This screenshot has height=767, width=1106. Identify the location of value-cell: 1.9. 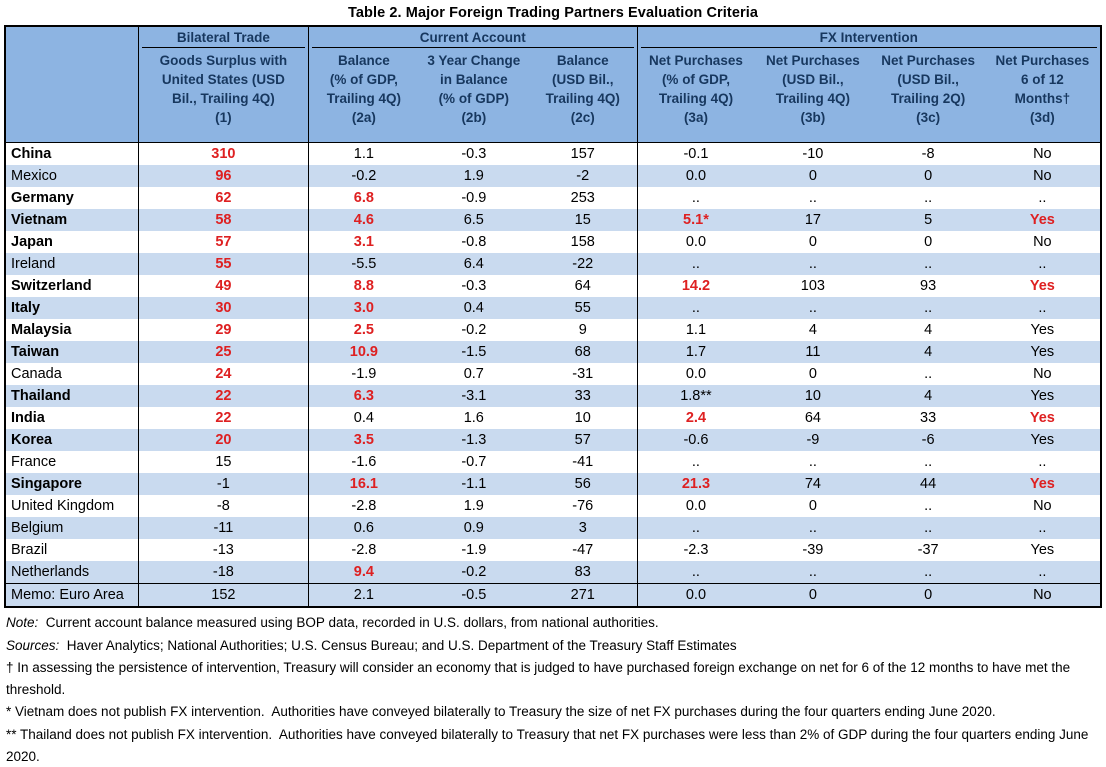
(473, 506).